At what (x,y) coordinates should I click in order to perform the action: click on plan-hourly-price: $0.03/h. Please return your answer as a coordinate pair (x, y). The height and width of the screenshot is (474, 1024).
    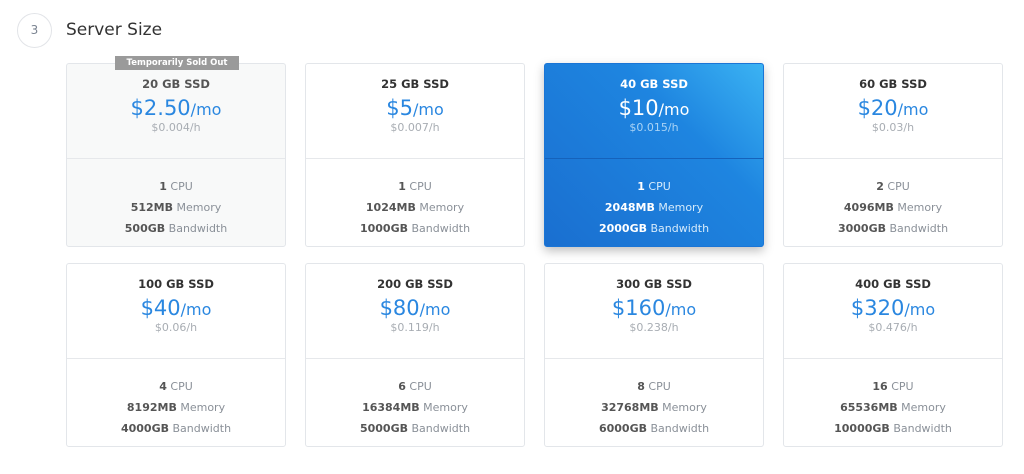
    Looking at the image, I should click on (893, 127).